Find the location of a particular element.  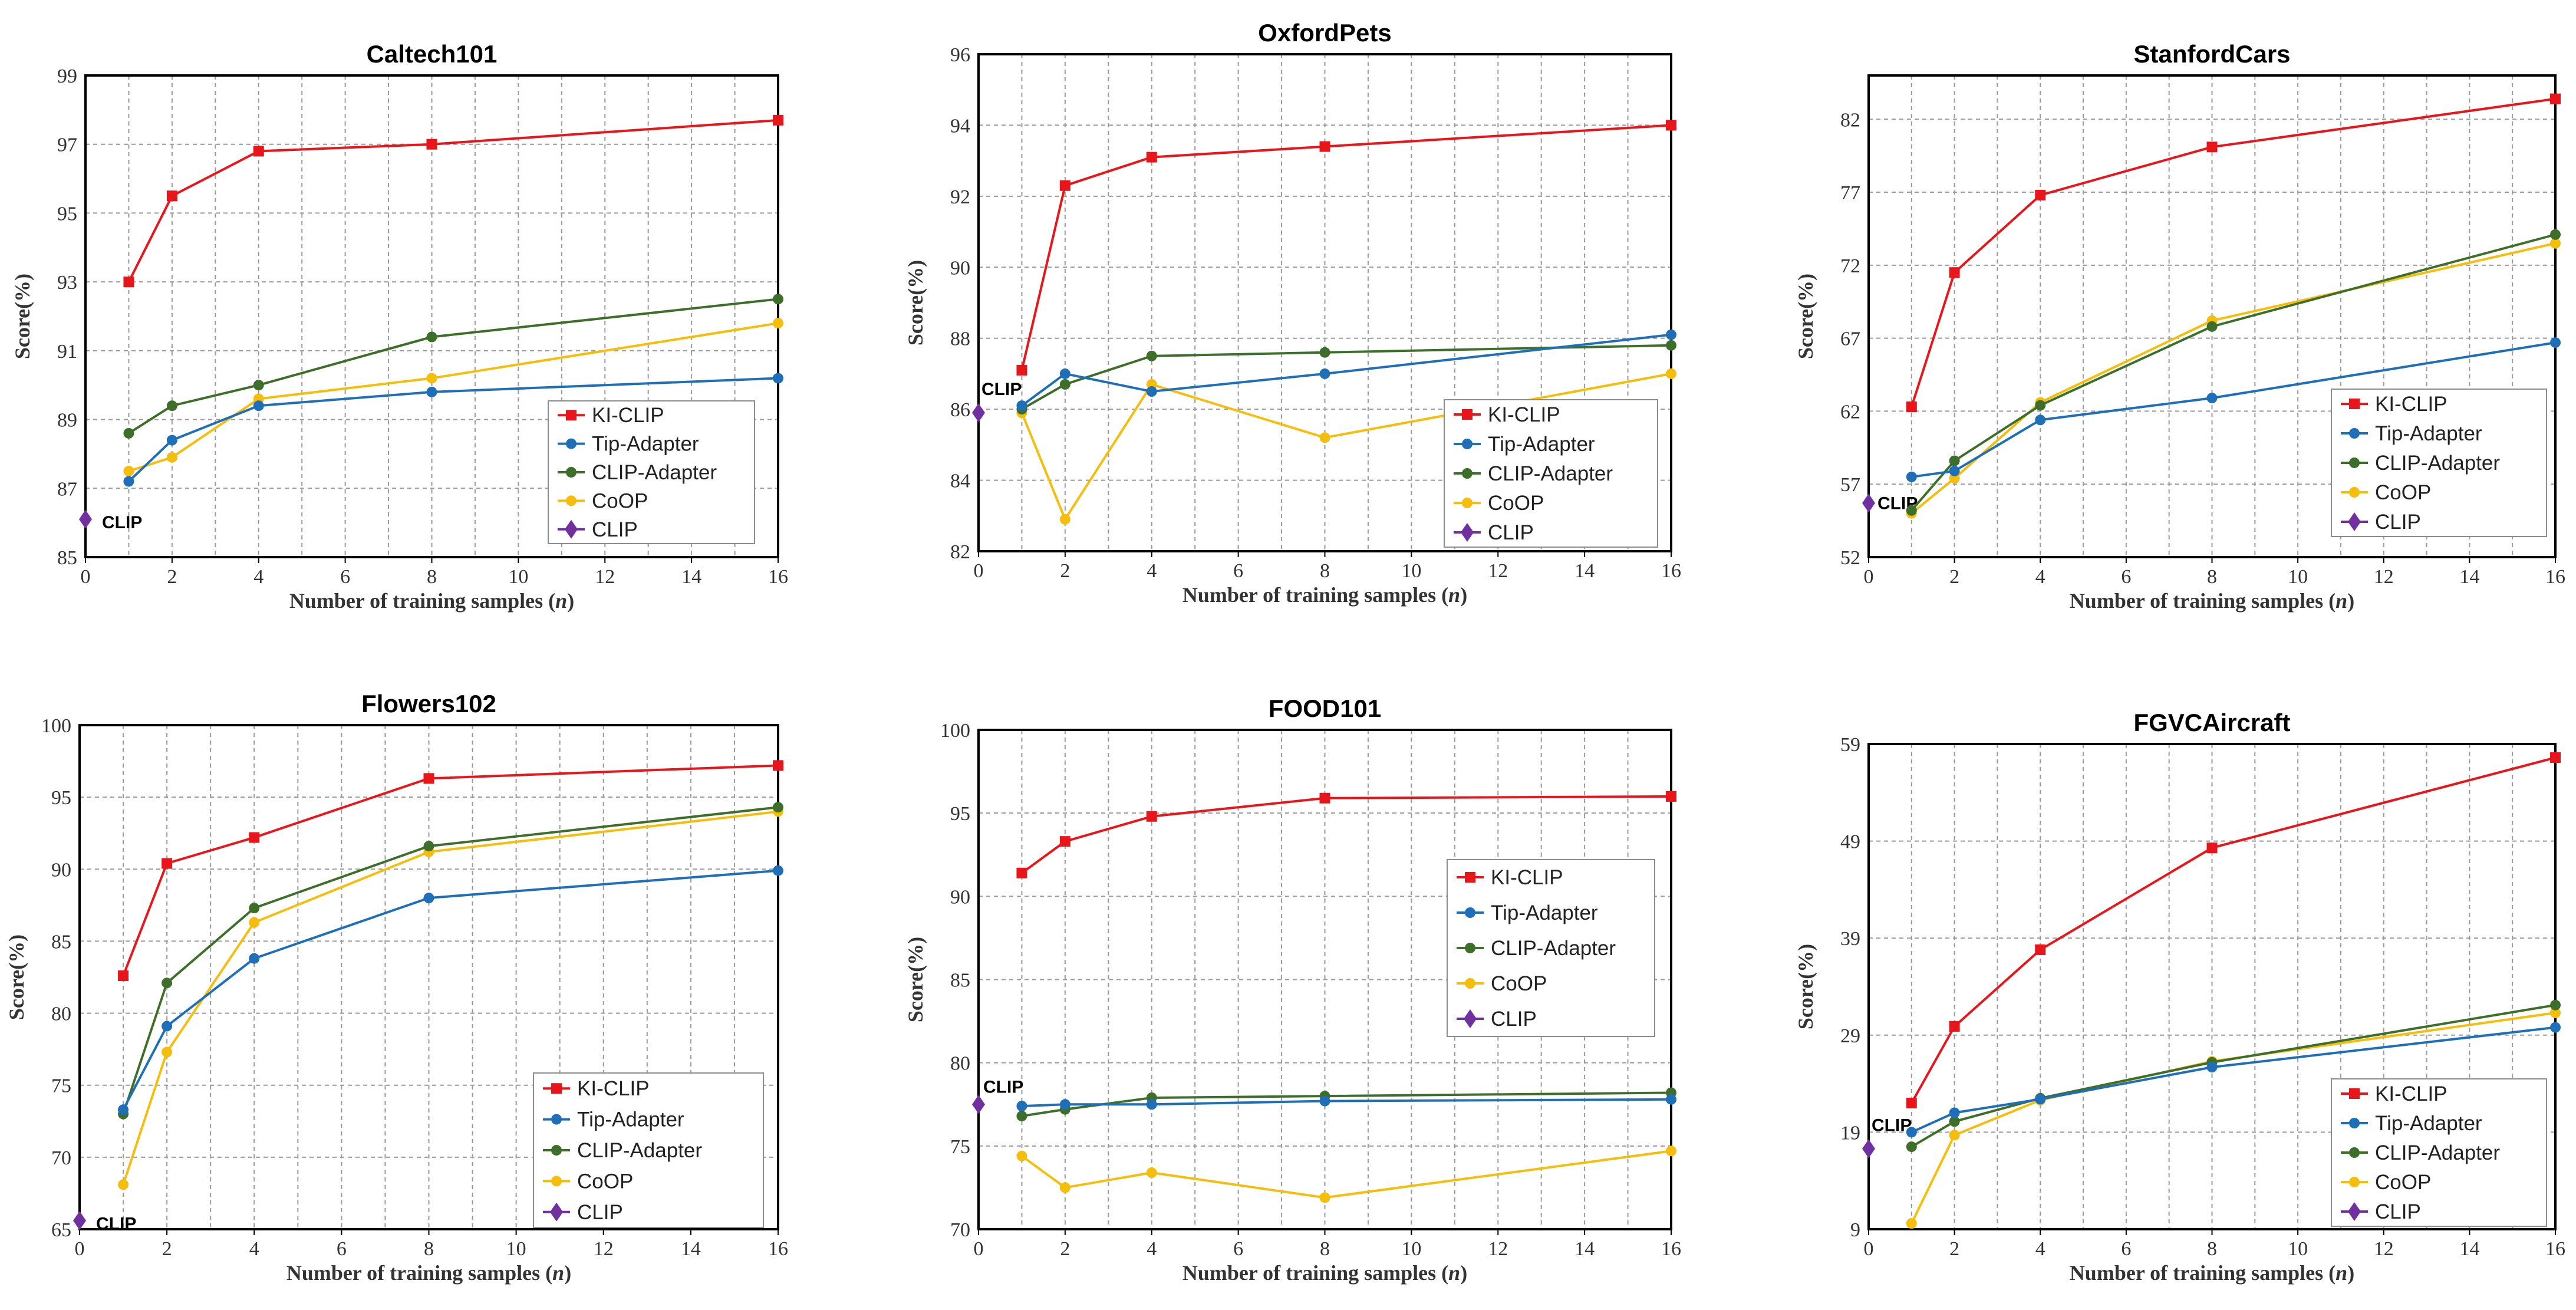

y-tick-label: 100 is located at coordinates (56, 726).